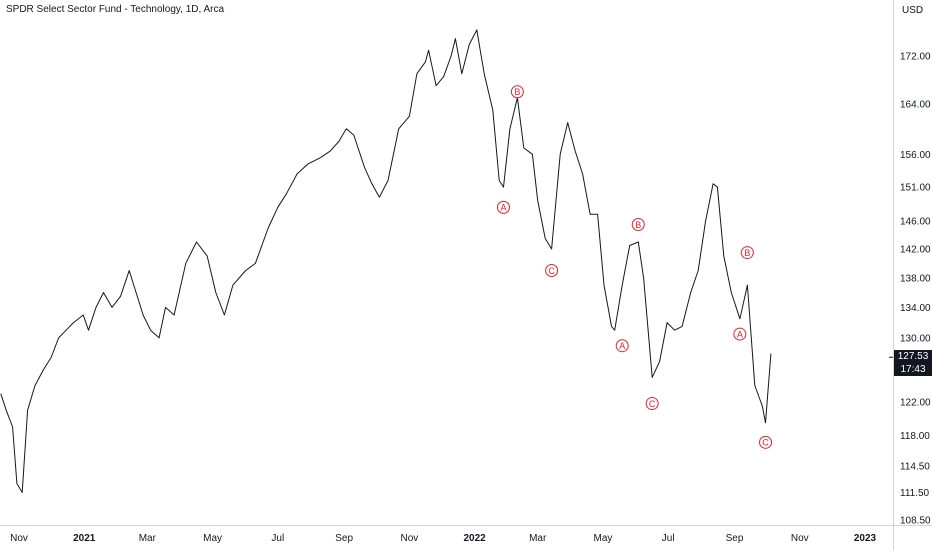 The height and width of the screenshot is (555, 932). What do you see at coordinates (915, 338) in the screenshot?
I see `y-tick-label: 130.00` at bounding box center [915, 338].